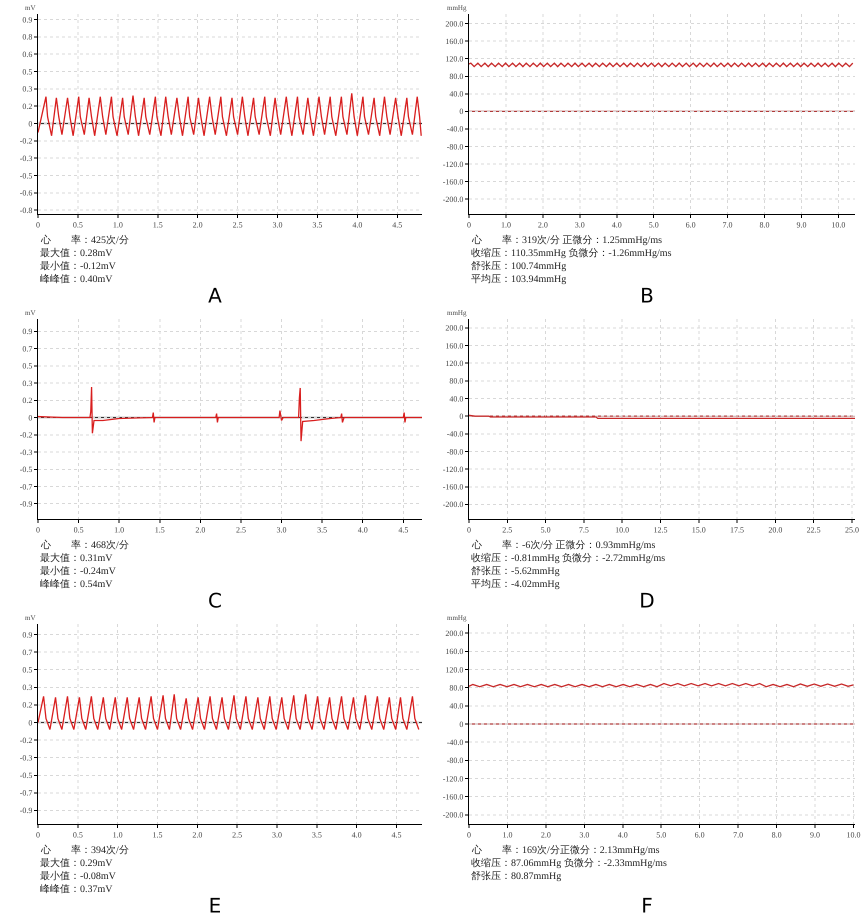  Describe the element at coordinates (26, 193) in the screenshot. I see `y-tick-label: -0.6` at that location.